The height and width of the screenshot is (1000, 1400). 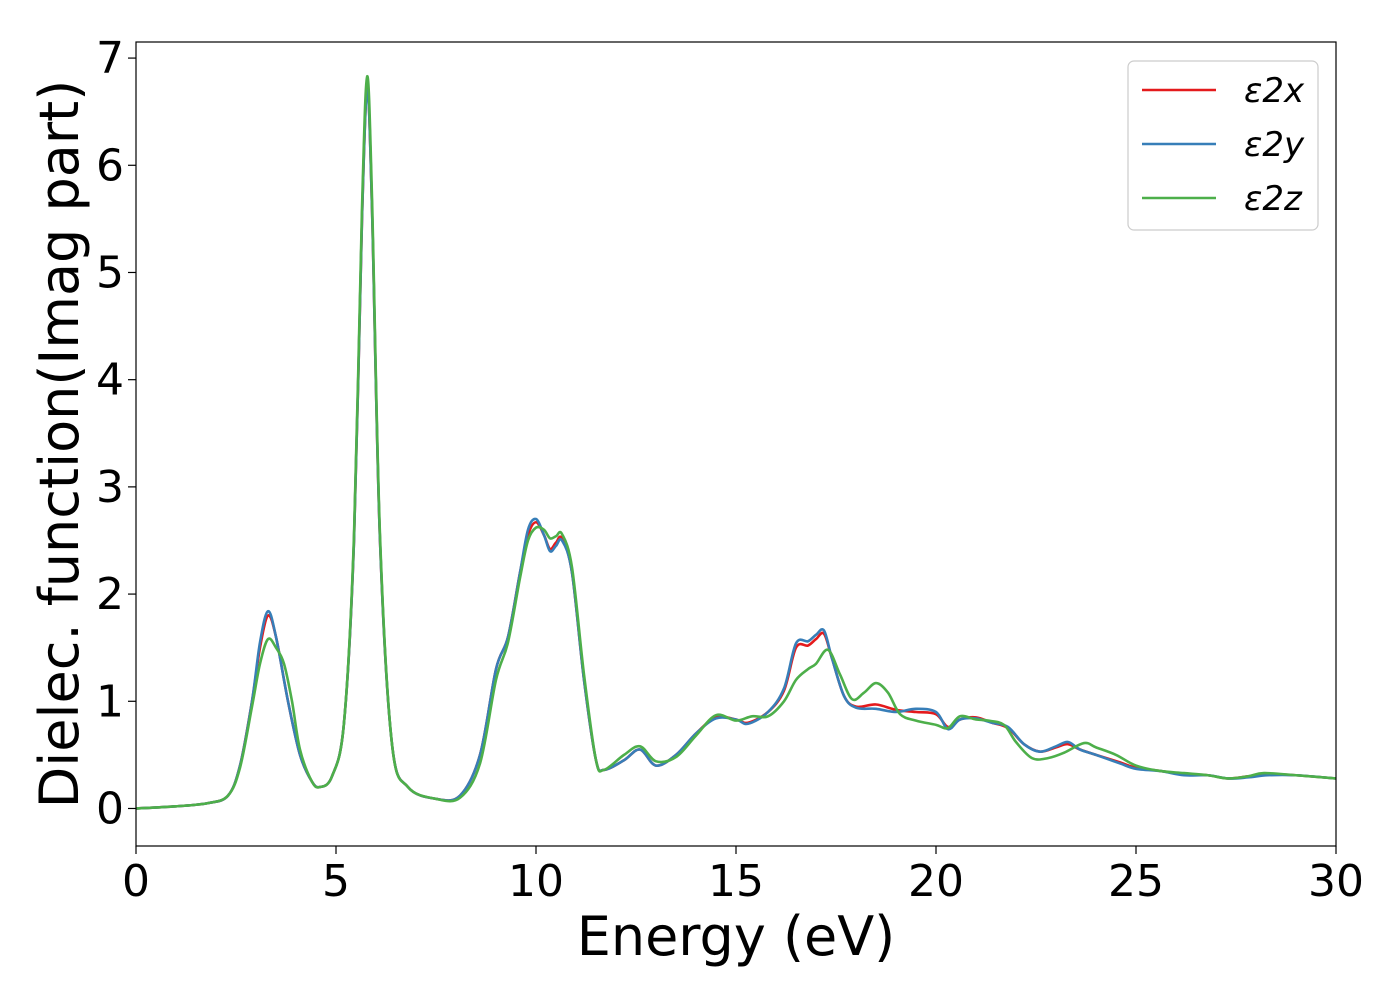 I want to click on y-tick-label: 3, so click(x=110, y=487).